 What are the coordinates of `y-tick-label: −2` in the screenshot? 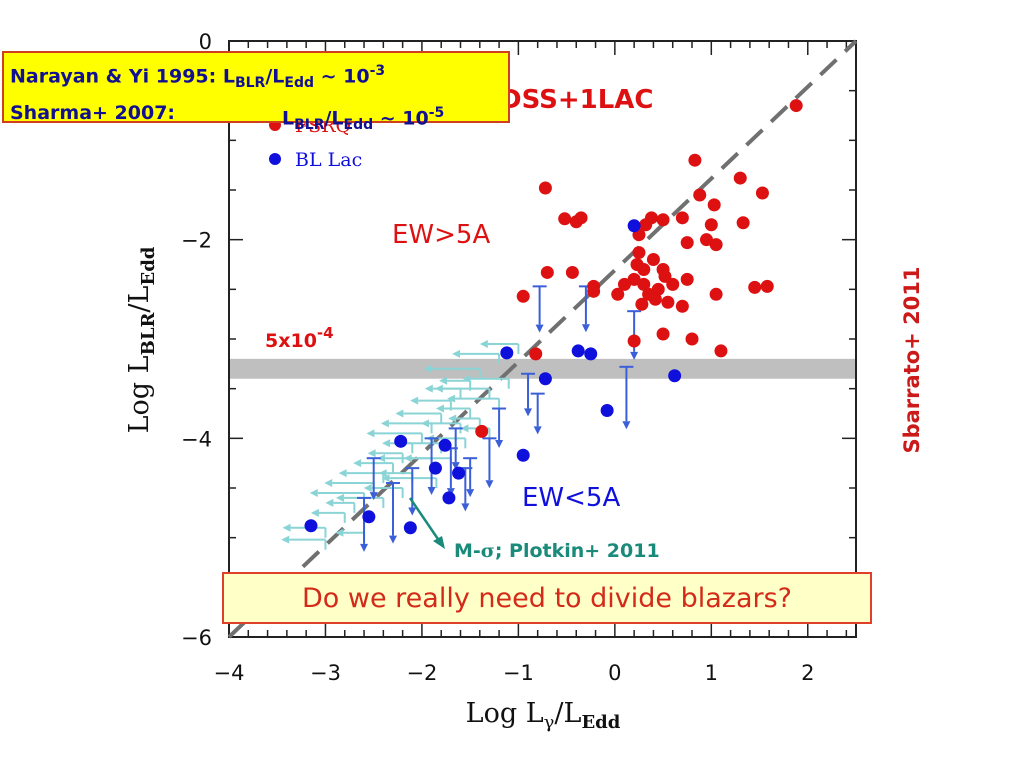 It's located at (196, 241).